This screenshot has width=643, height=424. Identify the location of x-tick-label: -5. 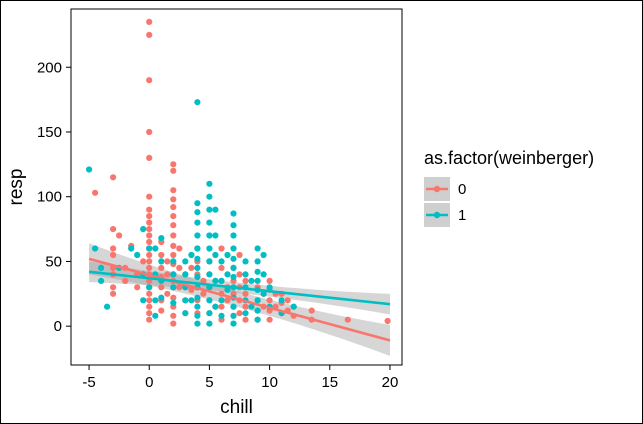
(88, 382).